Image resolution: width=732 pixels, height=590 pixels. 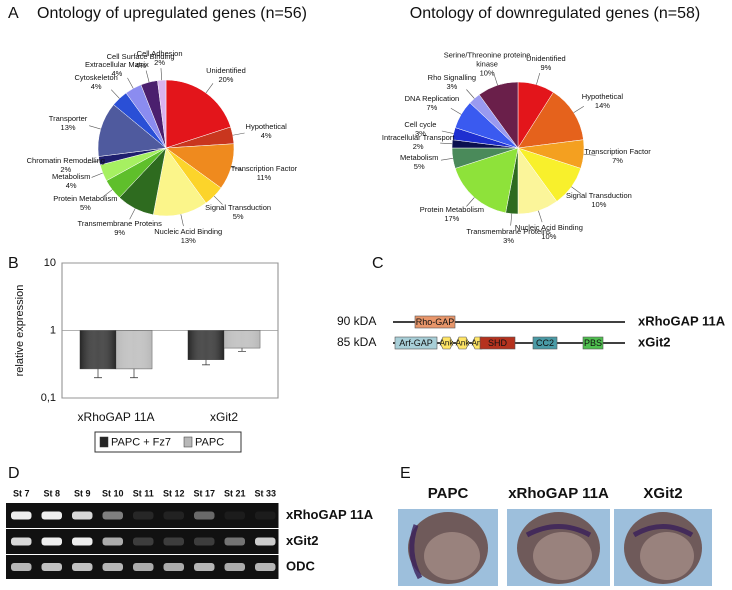 What do you see at coordinates (20, 331) in the screenshot?
I see `y-axis-label: relative expression` at bounding box center [20, 331].